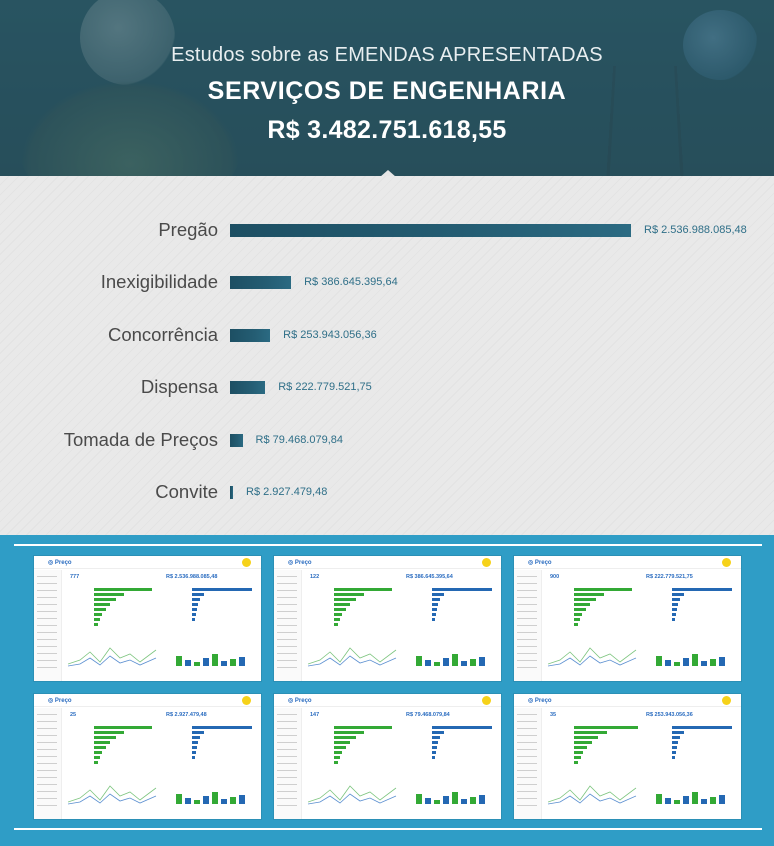 This screenshot has height=846, width=774. What do you see at coordinates (528, 763) in the screenshot?
I see `thumb-sidebar` at bounding box center [528, 763].